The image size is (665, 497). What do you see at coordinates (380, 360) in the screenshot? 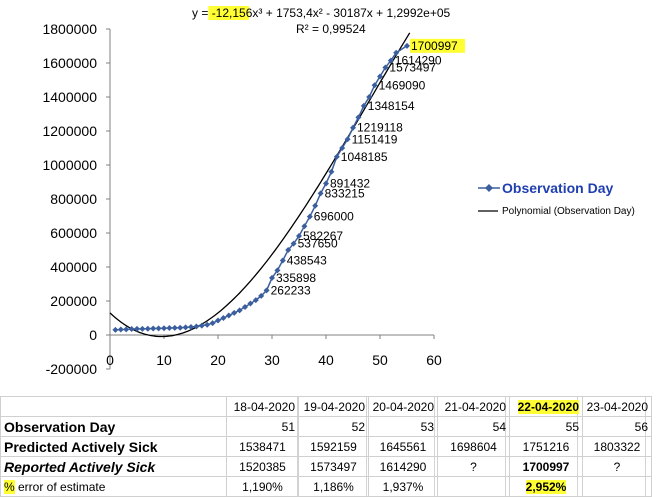
I see `x-tick-label: 50` at bounding box center [380, 360].